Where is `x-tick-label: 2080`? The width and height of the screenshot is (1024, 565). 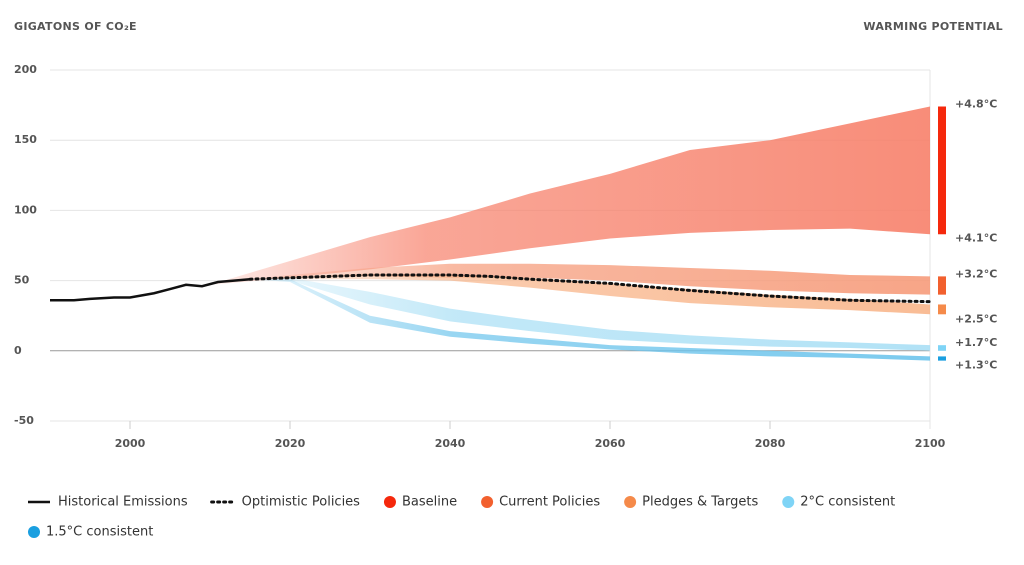
x-tick-label: 2080 is located at coordinates (770, 443).